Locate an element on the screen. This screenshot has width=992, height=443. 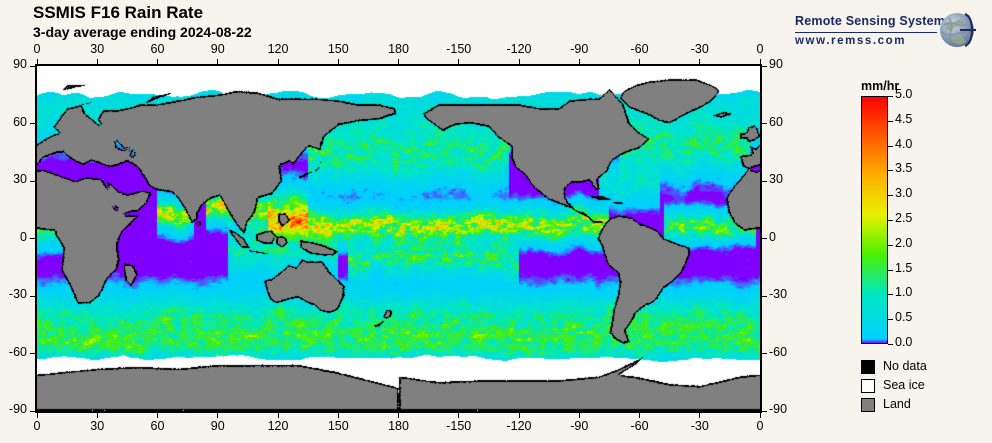
legend-label: Land is located at coordinates (897, 404).